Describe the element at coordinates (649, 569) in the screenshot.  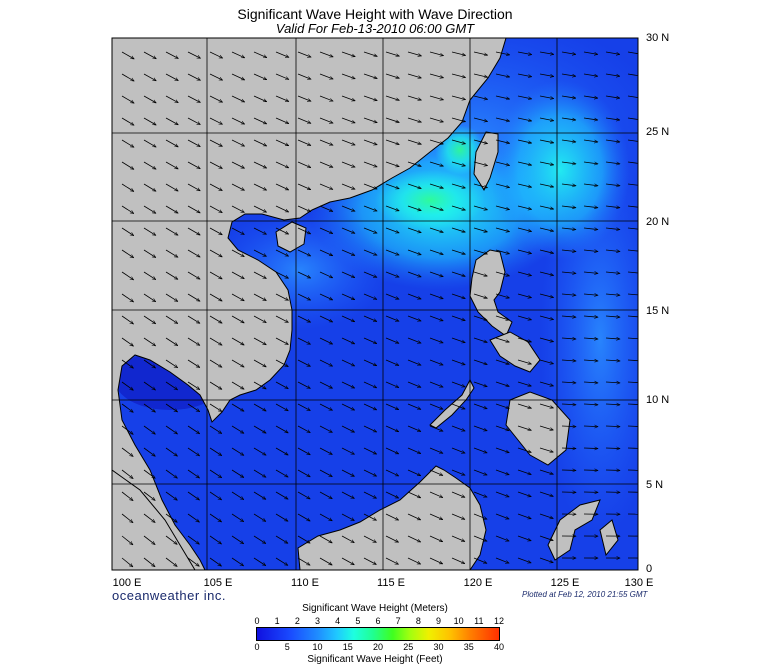
I see `lat-label-0: 0` at that location.